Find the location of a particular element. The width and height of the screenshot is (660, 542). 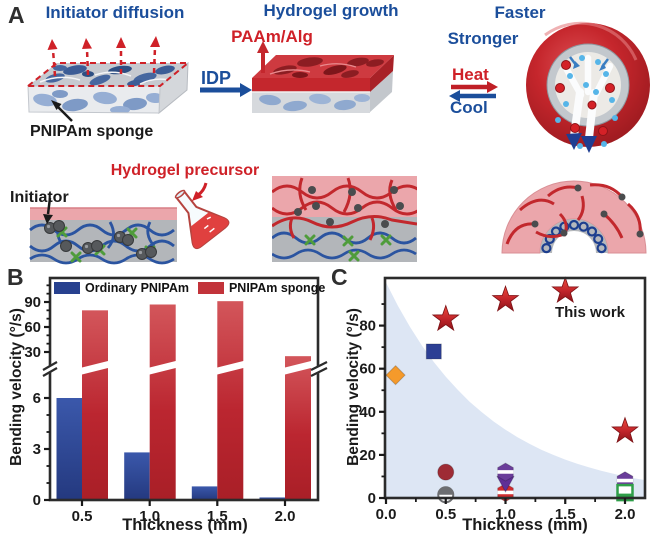

heat-arrow is located at coordinates (474, 87).